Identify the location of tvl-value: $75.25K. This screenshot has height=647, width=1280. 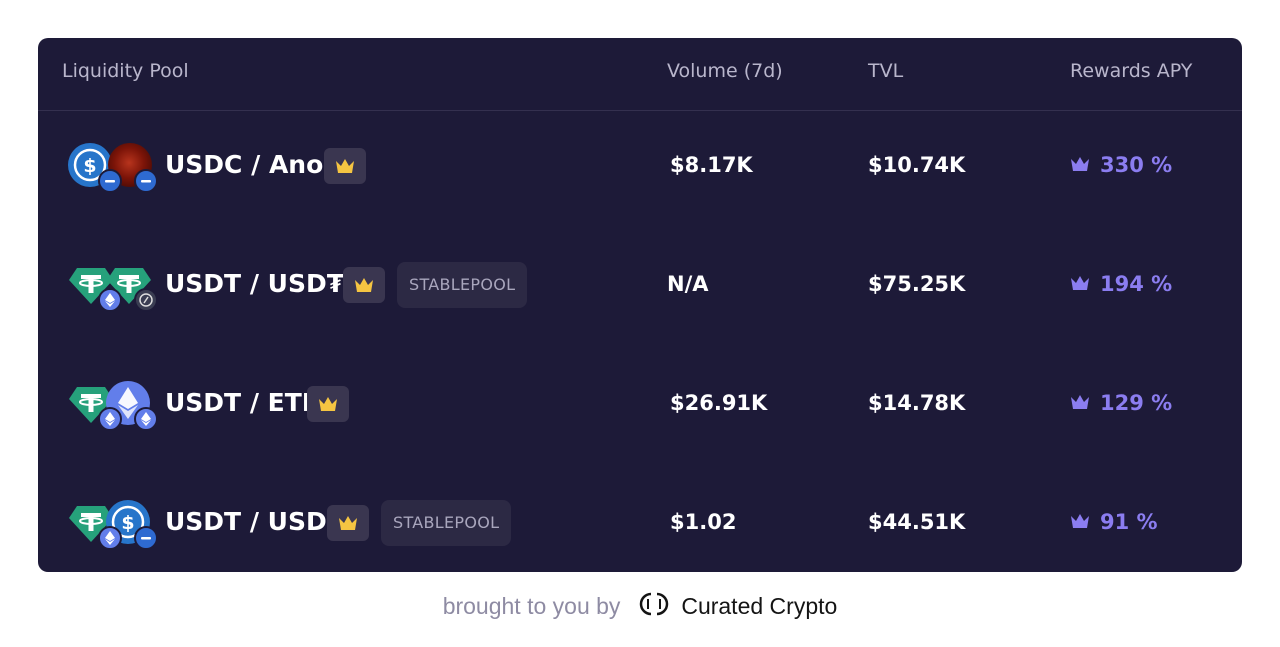
(917, 284).